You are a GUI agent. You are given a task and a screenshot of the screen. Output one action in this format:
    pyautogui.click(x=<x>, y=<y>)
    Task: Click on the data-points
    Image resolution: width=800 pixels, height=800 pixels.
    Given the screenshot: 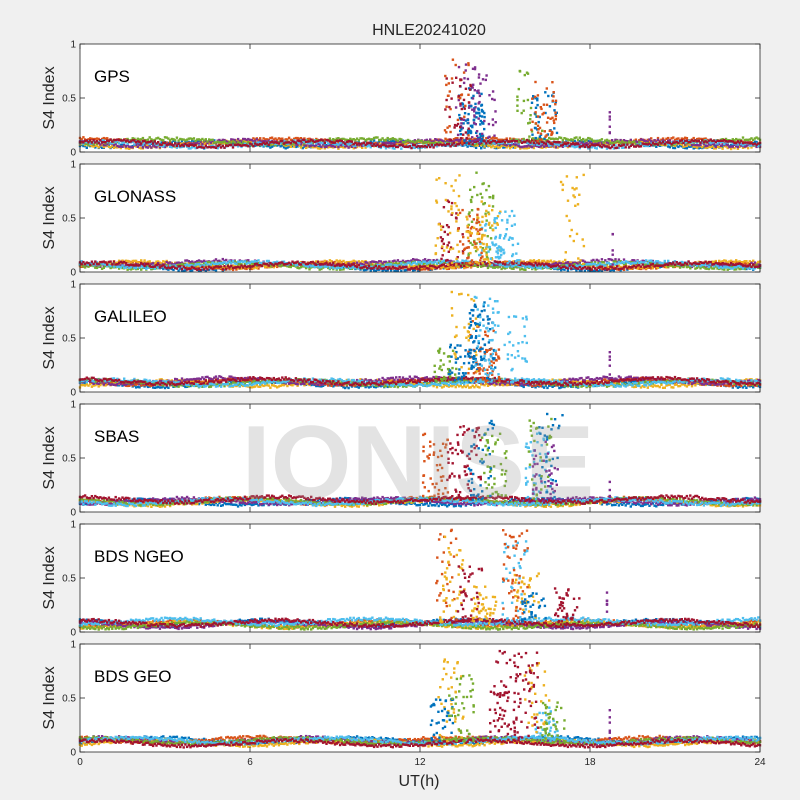 What is the action you would take?
    pyautogui.click(x=420, y=104)
    